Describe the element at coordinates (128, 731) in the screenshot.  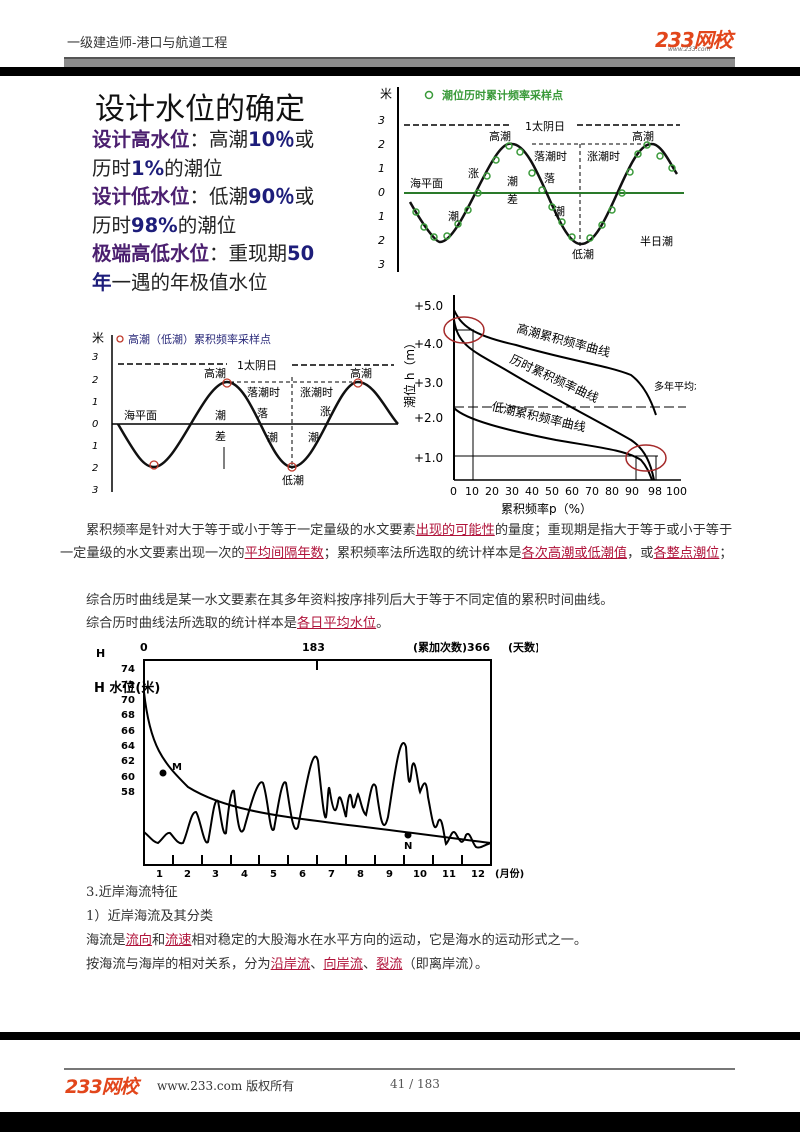
I see `svg-text: 66` at that location.